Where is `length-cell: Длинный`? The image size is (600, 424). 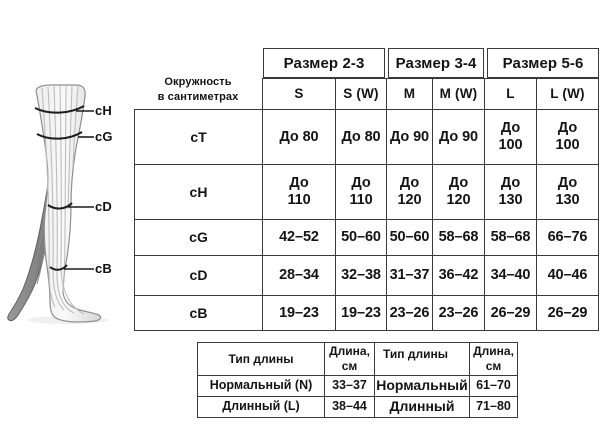
length-cell: Длинный is located at coordinates (422, 407).